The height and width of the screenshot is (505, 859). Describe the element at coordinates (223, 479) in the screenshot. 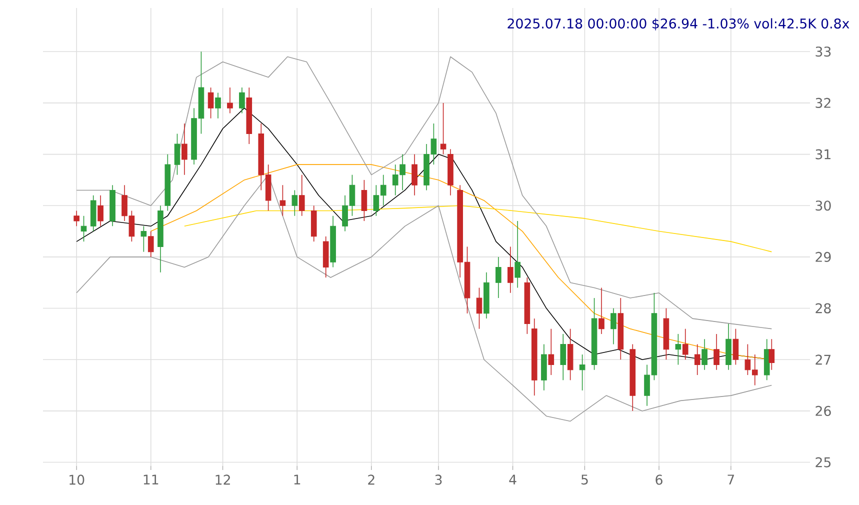

I see `x-tick-label: 12` at that location.